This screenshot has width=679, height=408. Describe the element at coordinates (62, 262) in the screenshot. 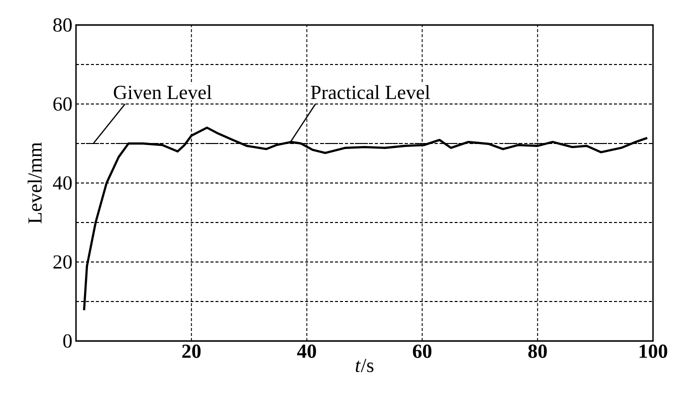

I see `y-tick-label: 20` at that location.